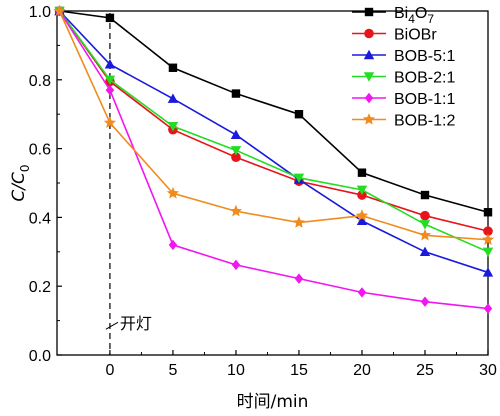 This screenshot has height=416, width=500. I want to click on y-tick-label: 0.0, so click(40, 356).